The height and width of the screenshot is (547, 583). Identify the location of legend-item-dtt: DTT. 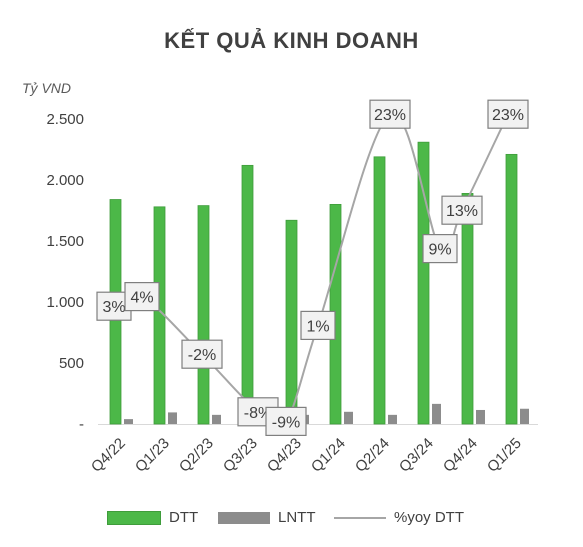
(152, 517).